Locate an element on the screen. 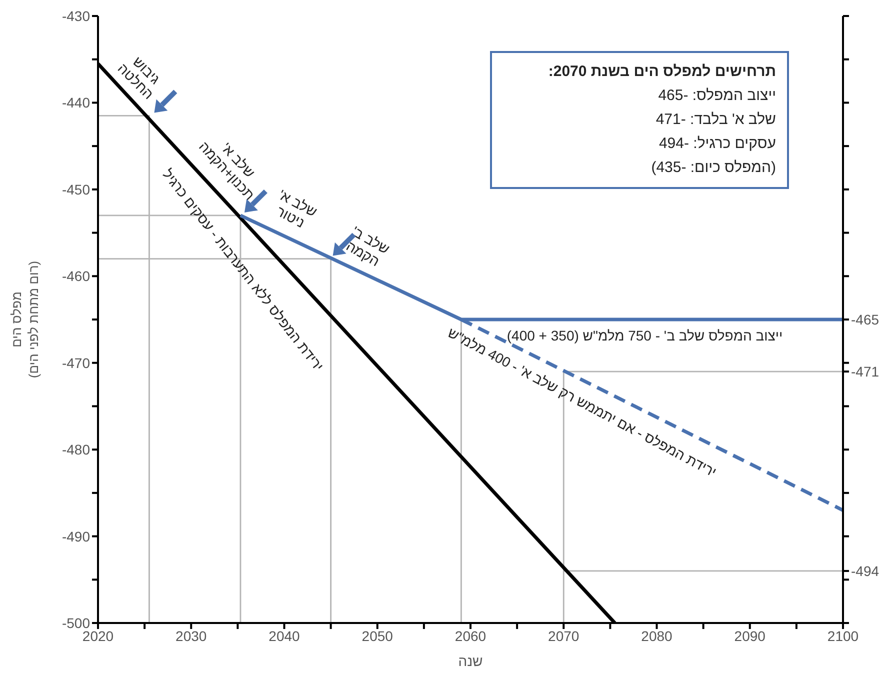 This screenshot has height=681, width=896. y2-tick-label: -471 is located at coordinates (865, 372).